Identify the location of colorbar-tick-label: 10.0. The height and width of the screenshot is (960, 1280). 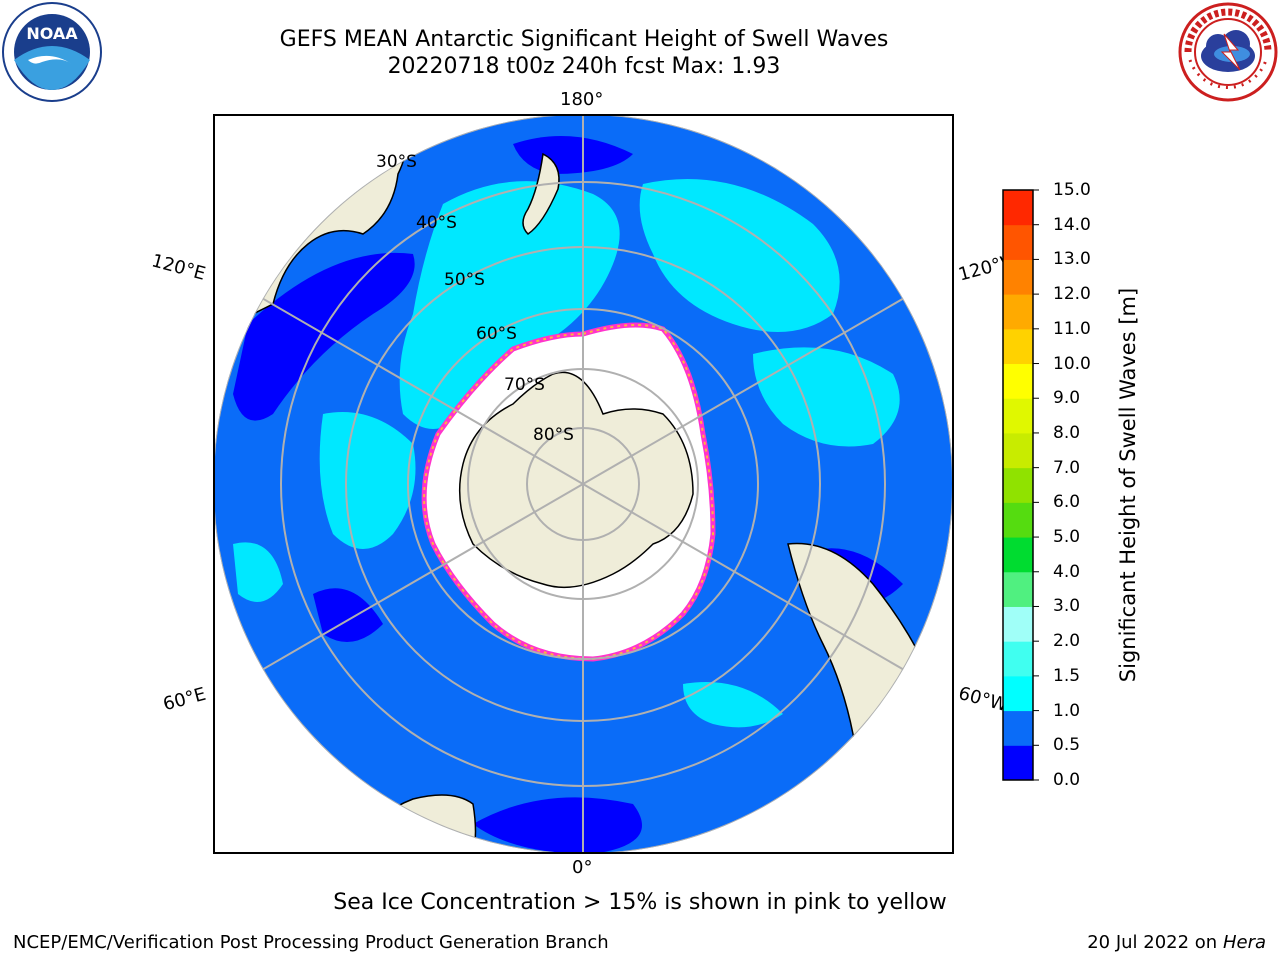
(1072, 363).